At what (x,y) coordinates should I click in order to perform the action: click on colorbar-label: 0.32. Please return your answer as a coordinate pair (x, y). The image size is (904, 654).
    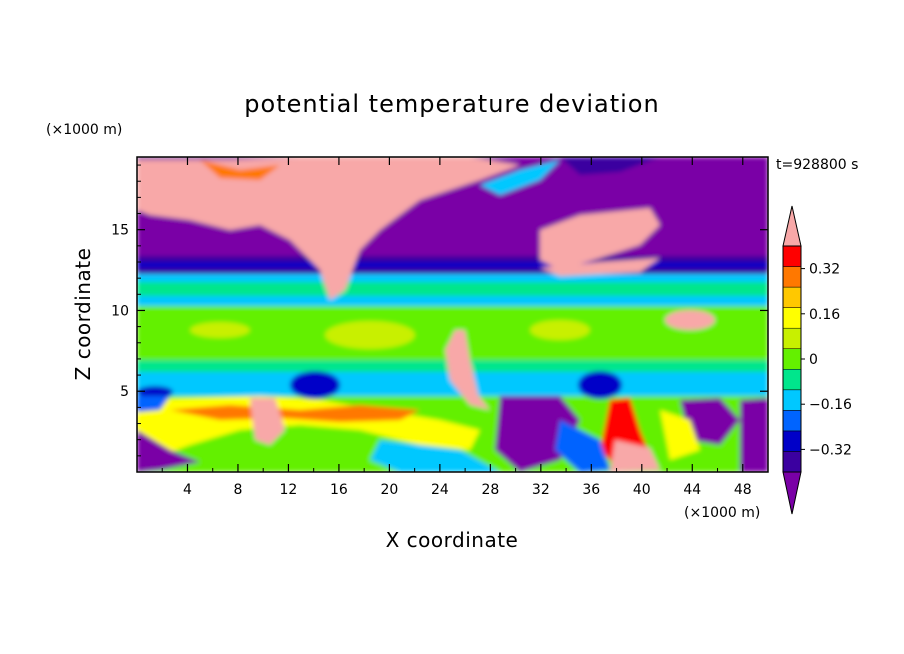
    Looking at the image, I should click on (824, 270).